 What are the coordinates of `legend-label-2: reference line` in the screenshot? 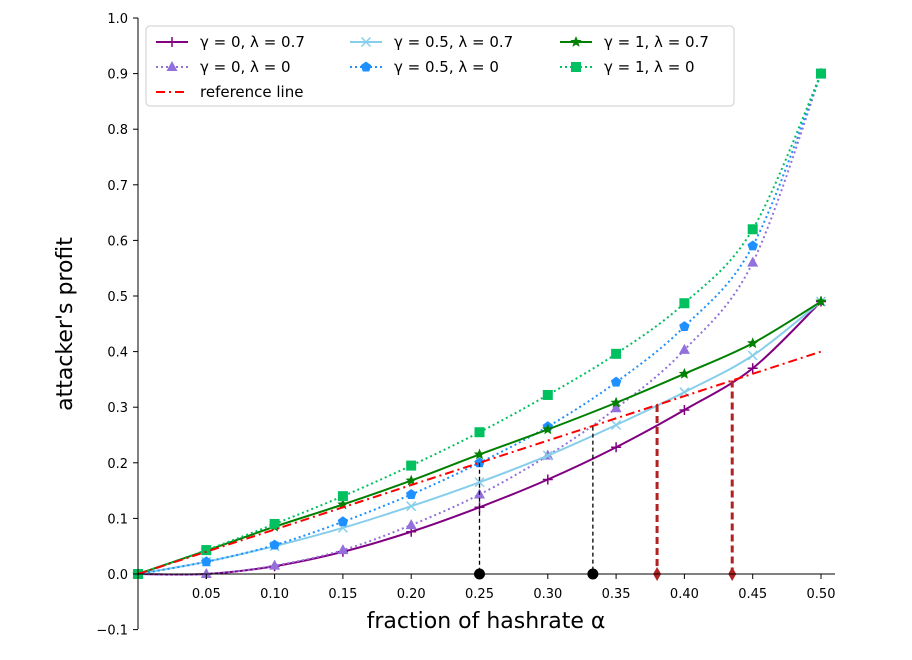 It's located at (251, 92).